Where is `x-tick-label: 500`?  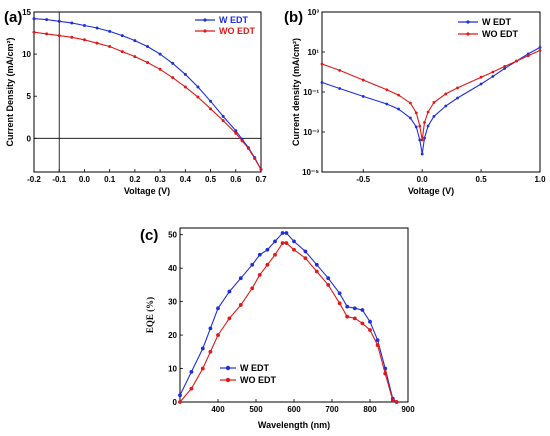 x-tick-label: 500 is located at coordinates (256, 409).